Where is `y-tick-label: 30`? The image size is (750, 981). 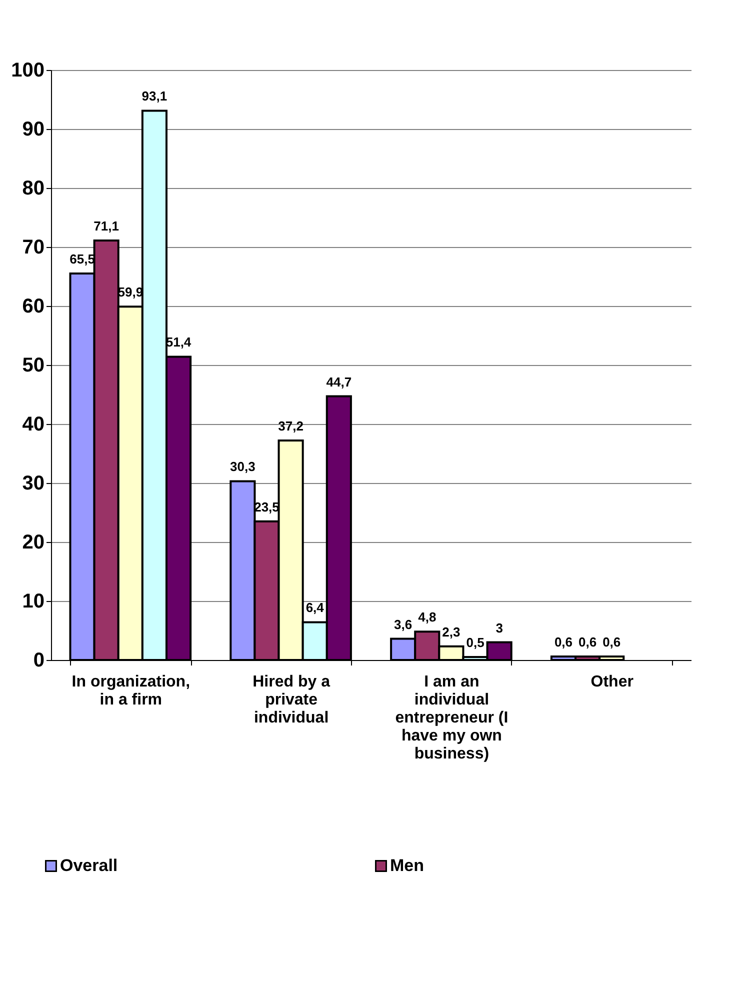 y-tick-label: 30 is located at coordinates (33, 483).